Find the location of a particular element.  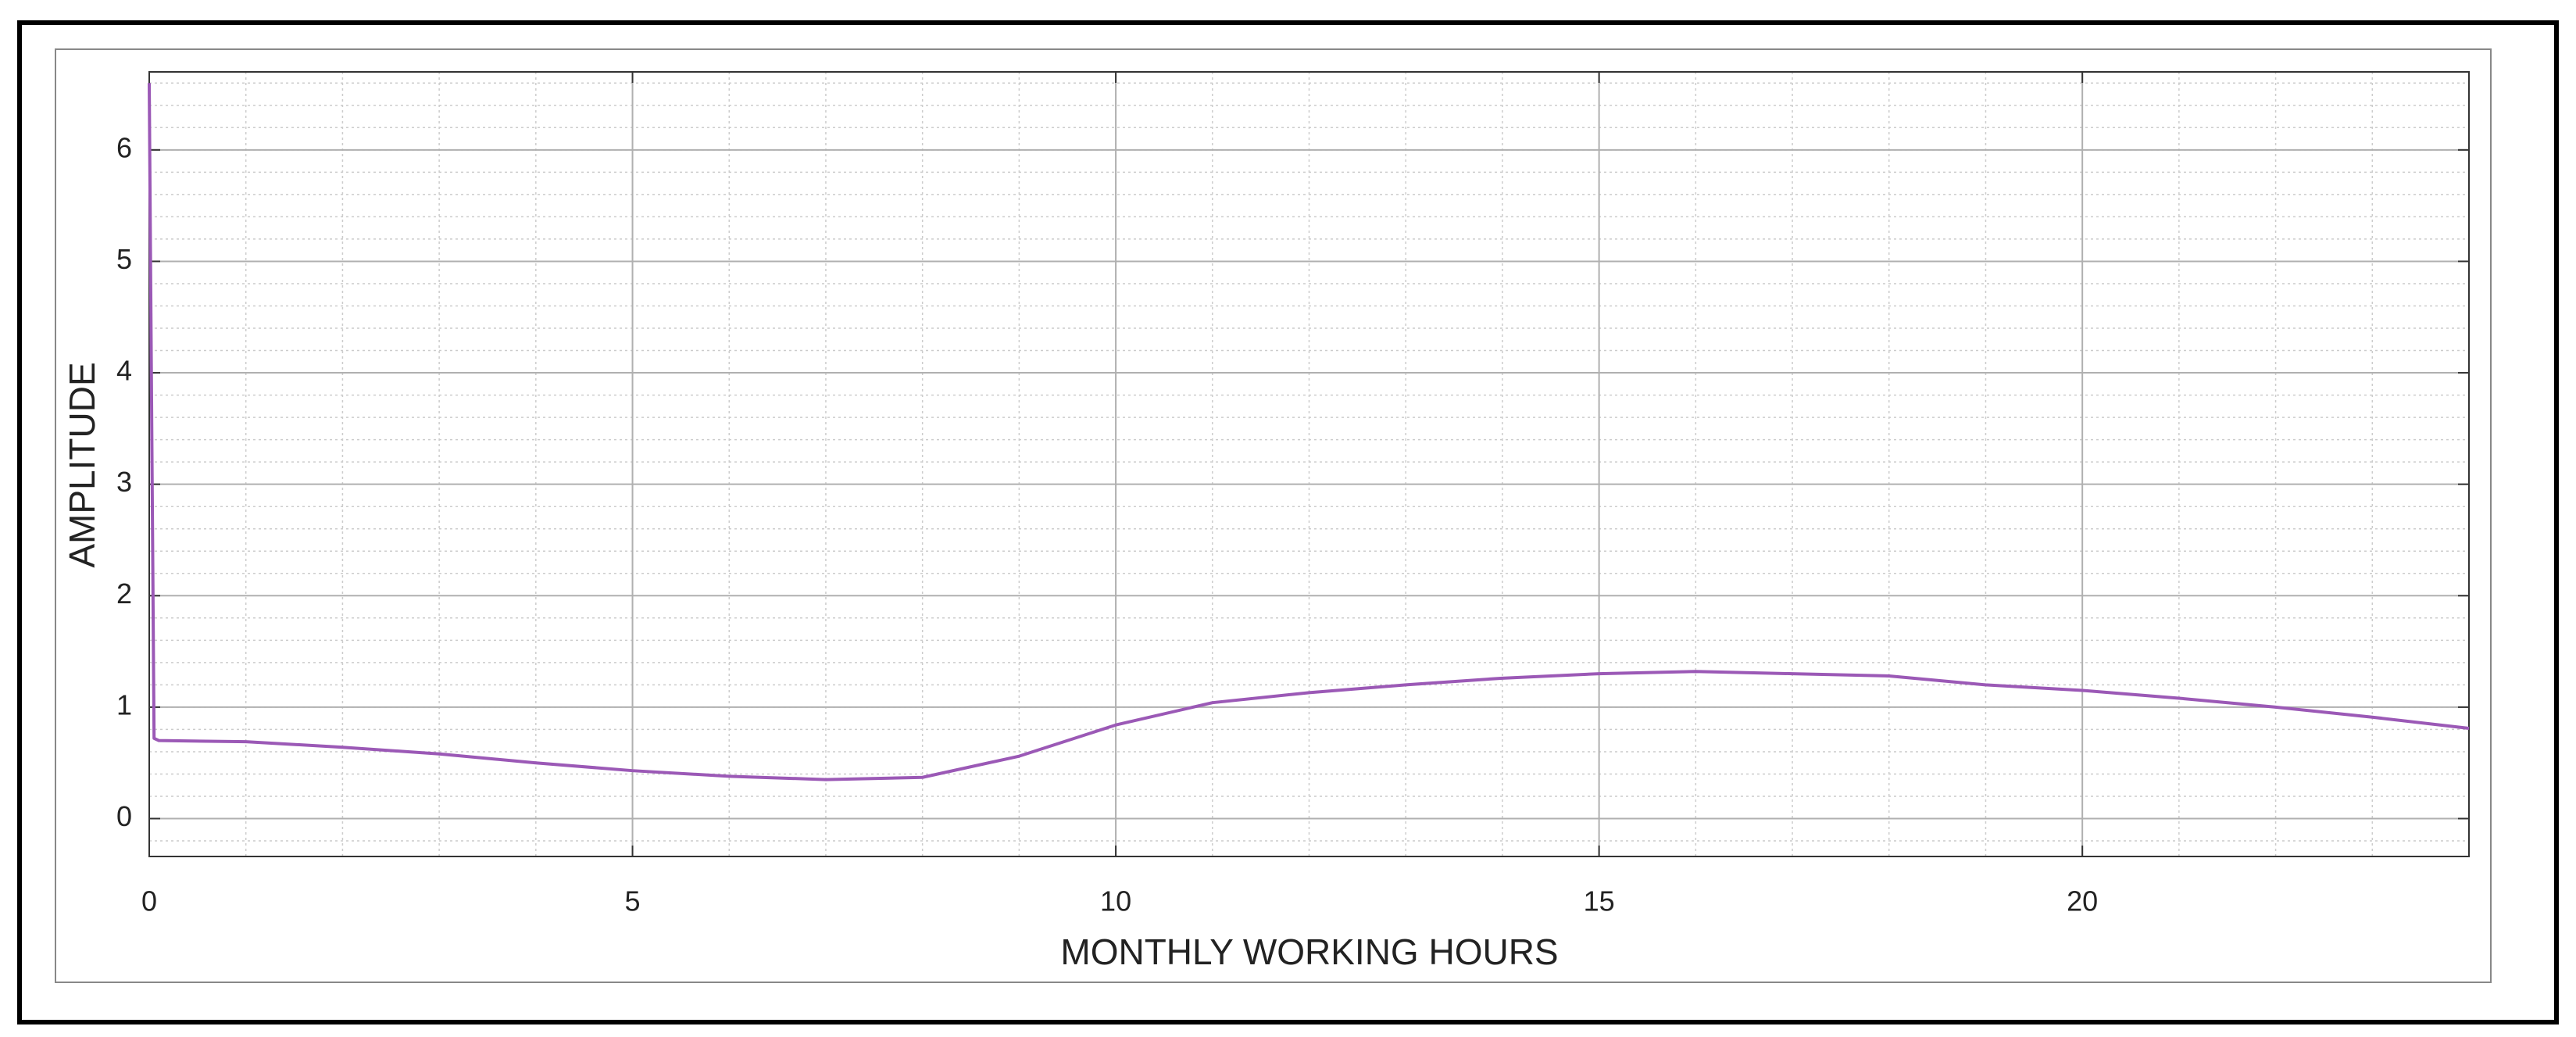

y-tick-label: 6 is located at coordinates (124, 147).